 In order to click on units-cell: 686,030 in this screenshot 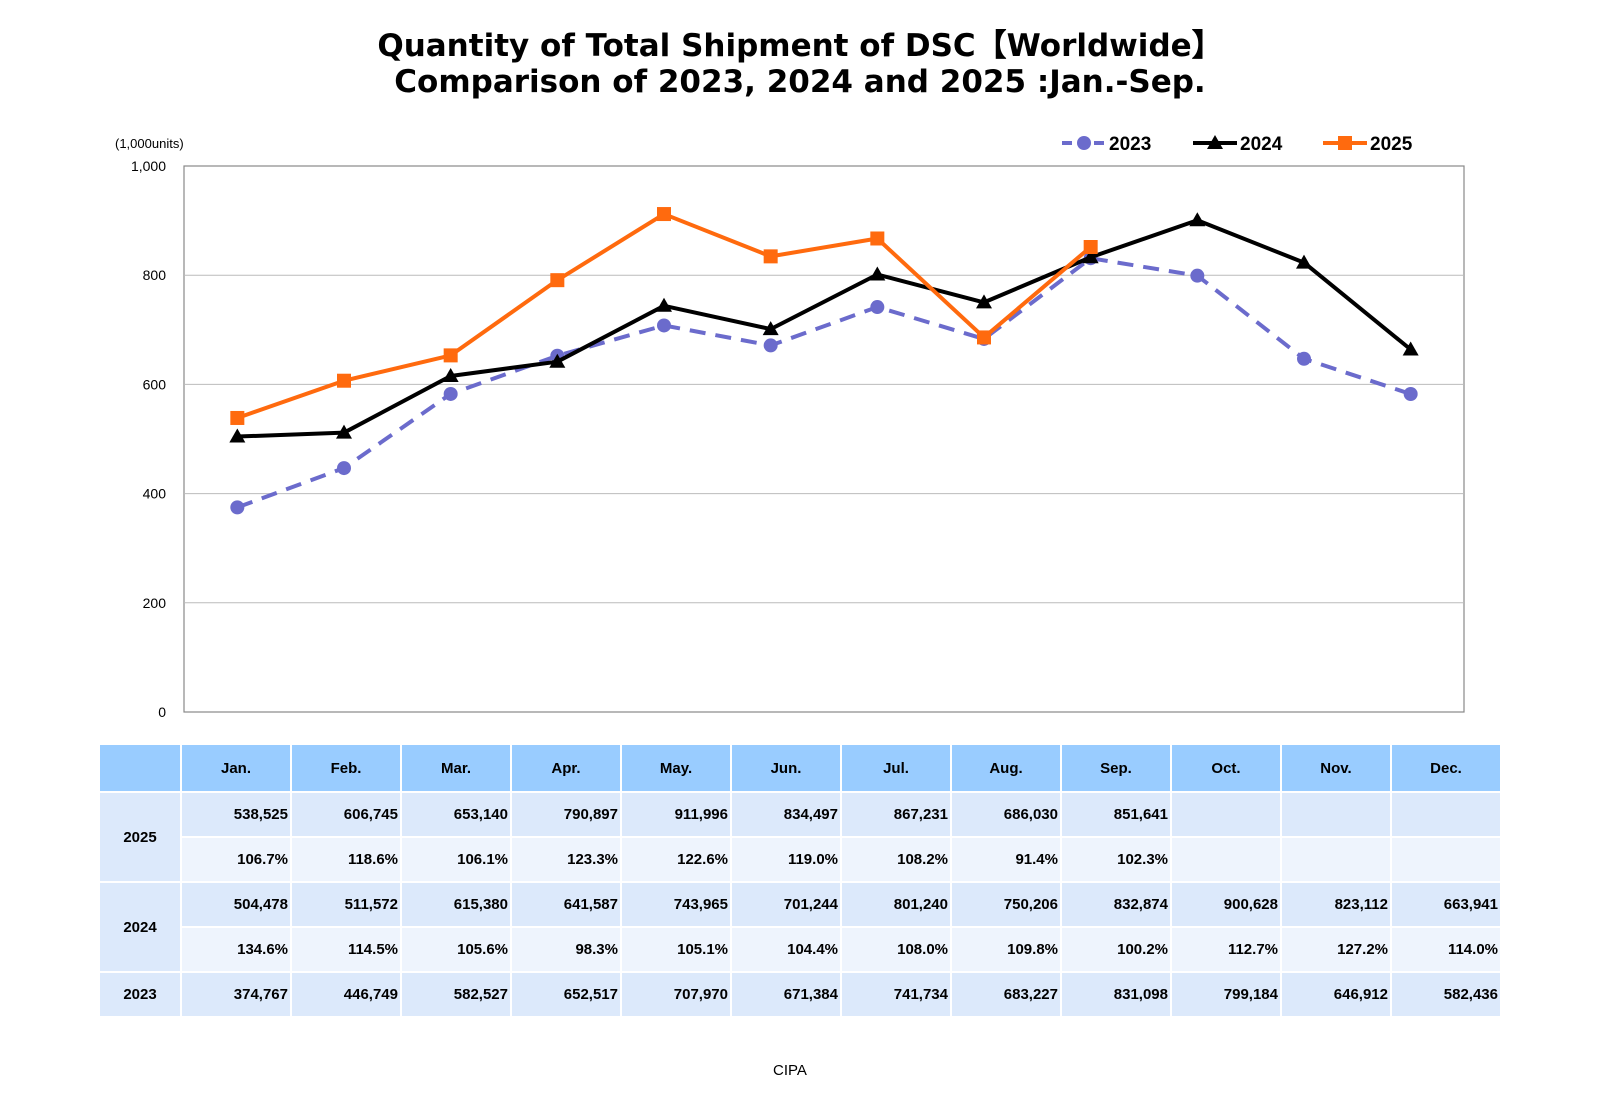, I will do `click(1006, 814)`.